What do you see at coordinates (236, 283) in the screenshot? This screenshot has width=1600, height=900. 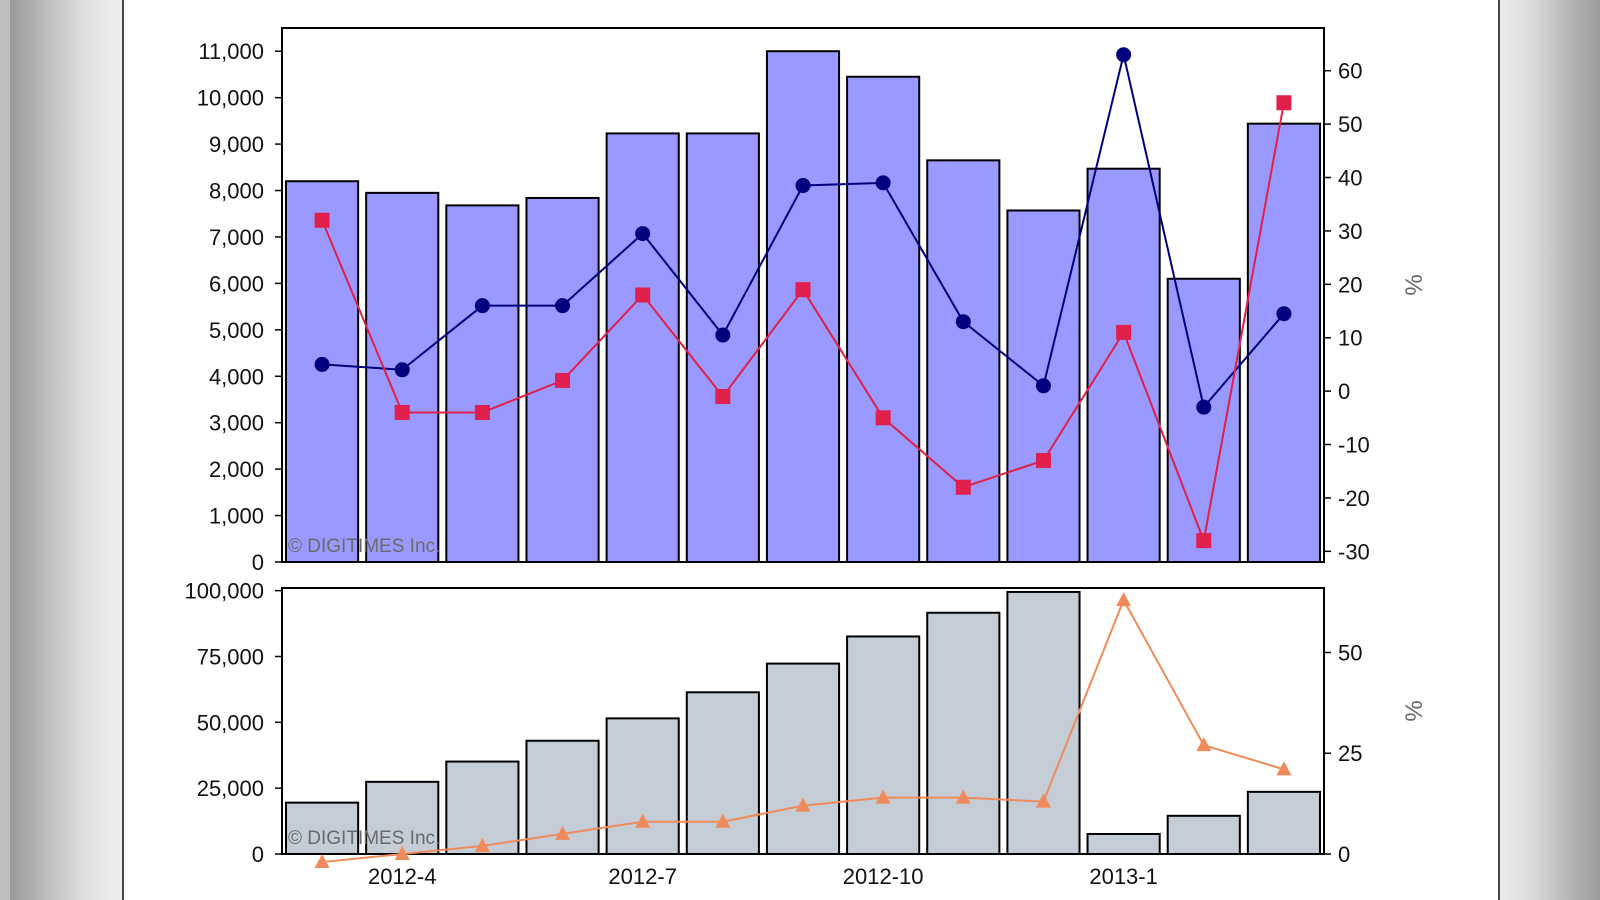 I see `top-left-tick-label: 6,000` at bounding box center [236, 283].